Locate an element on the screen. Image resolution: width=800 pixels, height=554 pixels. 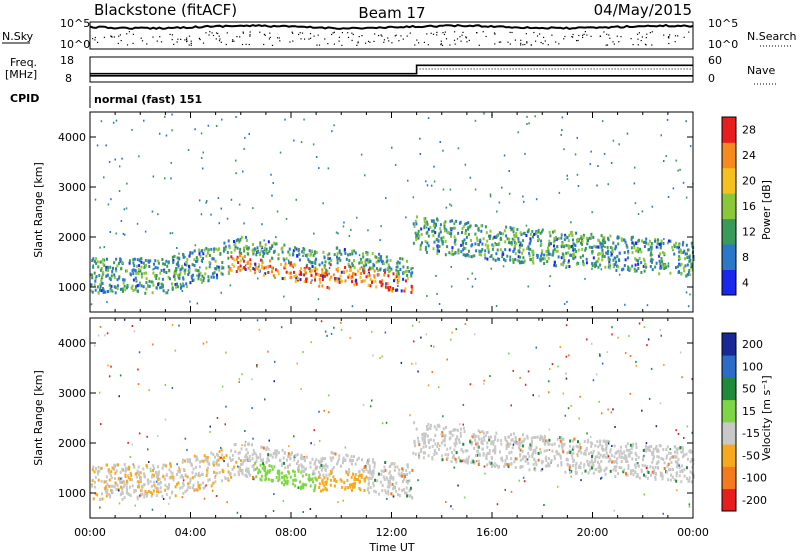
x-tick-label: 00:00 is located at coordinates (90, 532).